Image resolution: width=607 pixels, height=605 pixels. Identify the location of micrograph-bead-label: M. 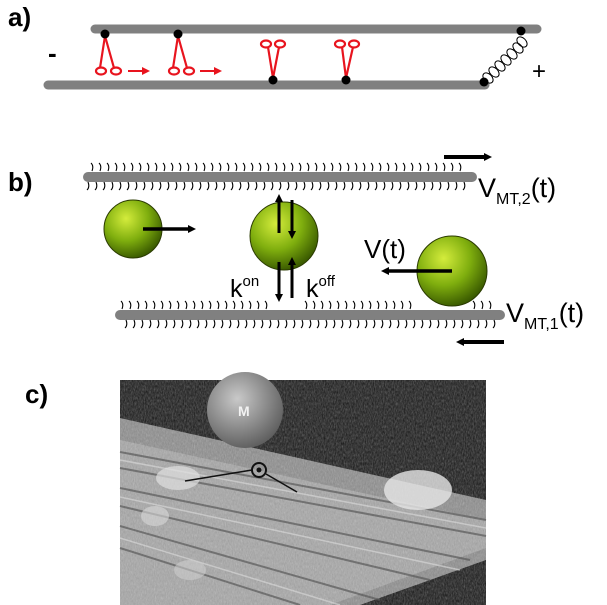
(244, 411).